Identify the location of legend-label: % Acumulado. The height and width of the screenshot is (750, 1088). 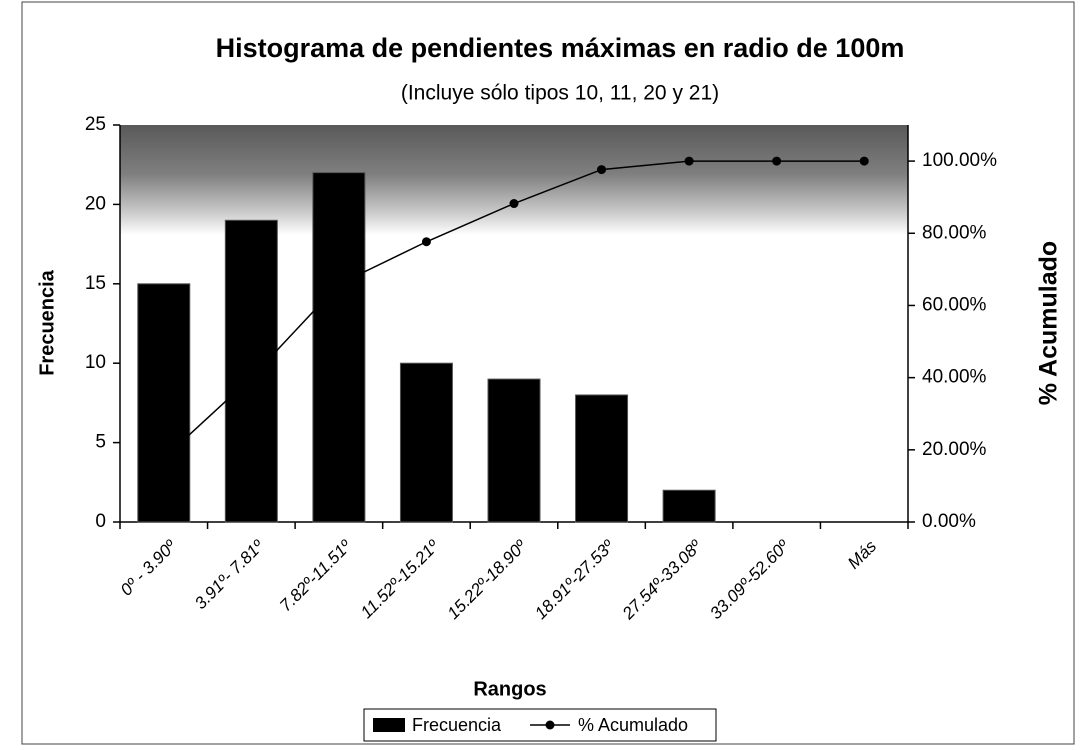
(633, 725).